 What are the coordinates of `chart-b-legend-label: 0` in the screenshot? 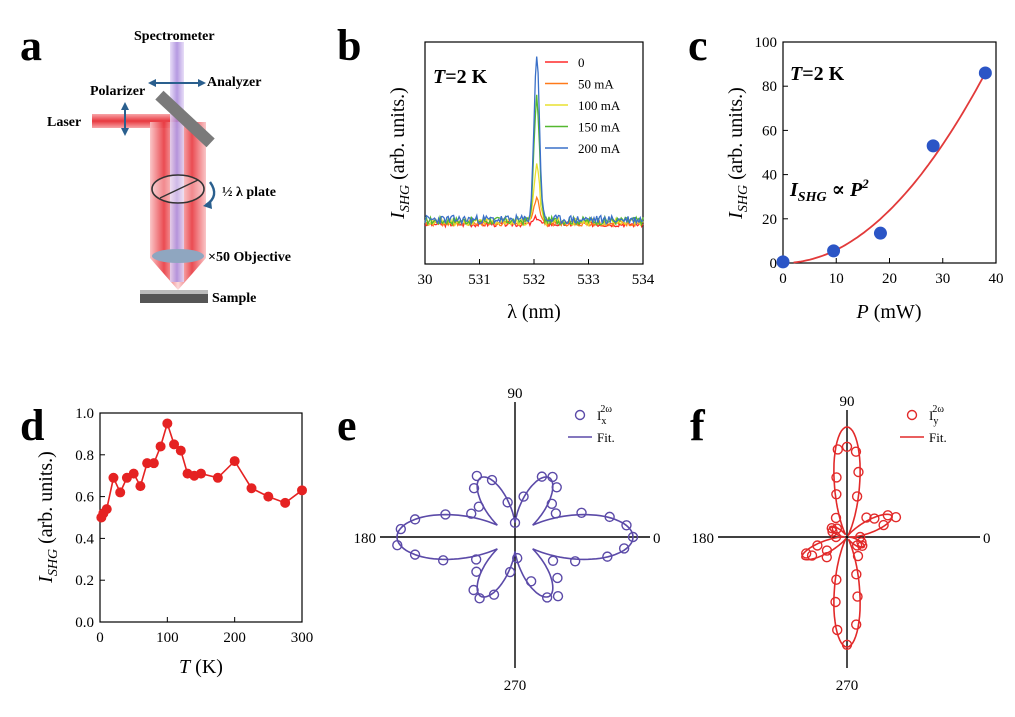 It's located at (581, 62).